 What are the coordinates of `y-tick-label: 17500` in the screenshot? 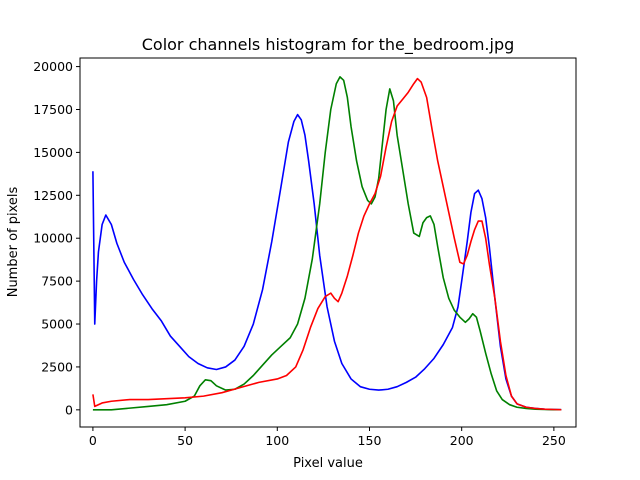 It's located at (53, 109).